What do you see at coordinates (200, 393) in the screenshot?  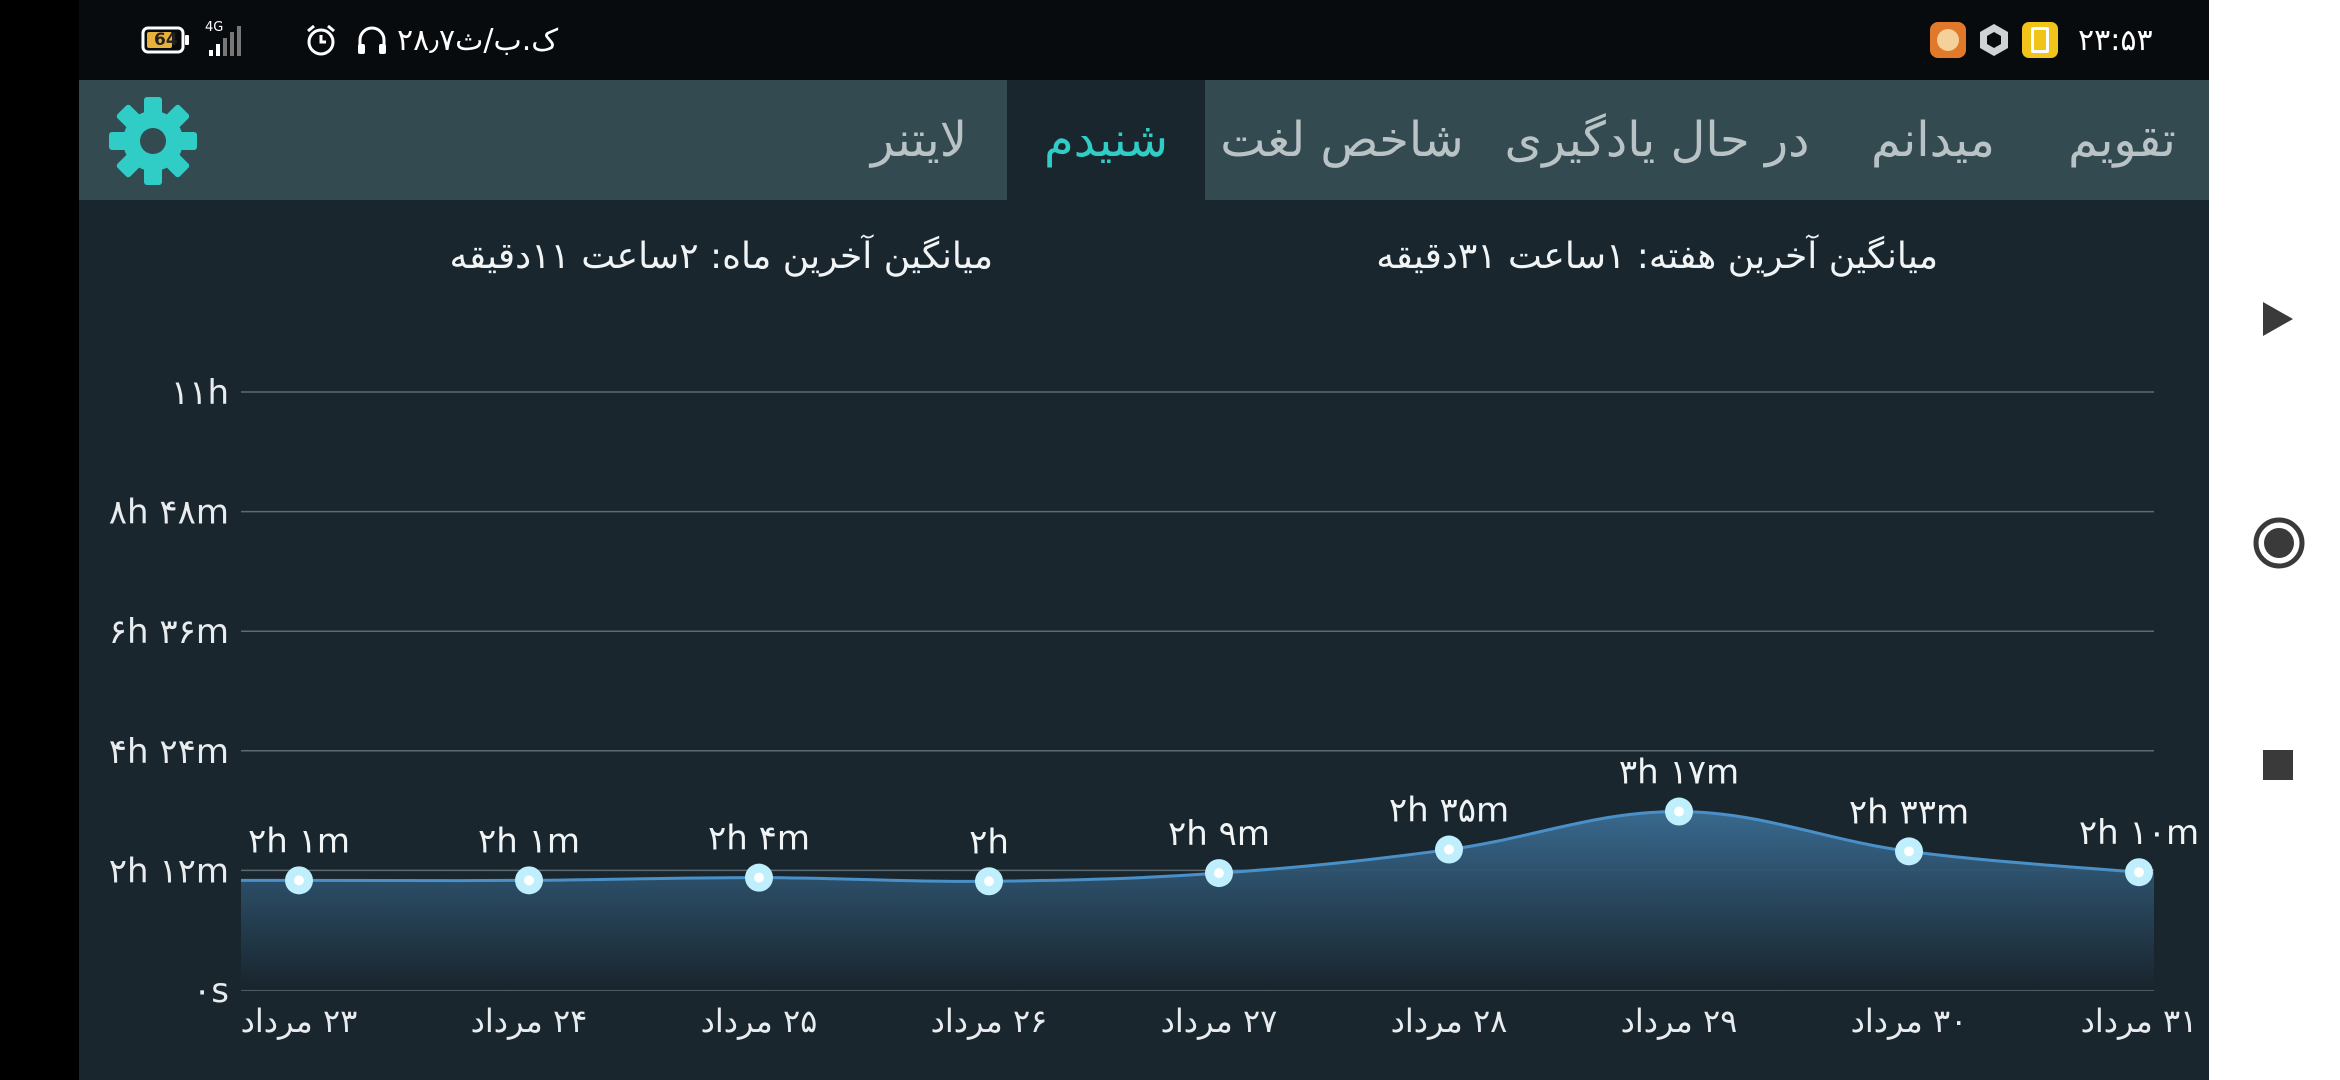 I see `y-tick-label: ۱۱h` at bounding box center [200, 393].